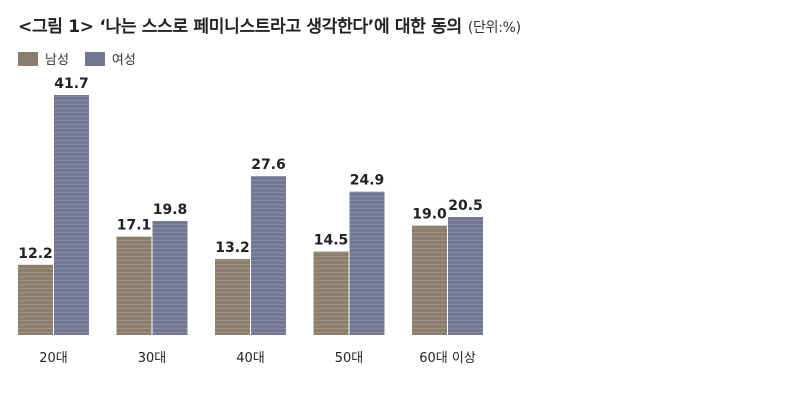  What do you see at coordinates (367, 181) in the screenshot?
I see `value-label-female-3: 24.9` at bounding box center [367, 181].